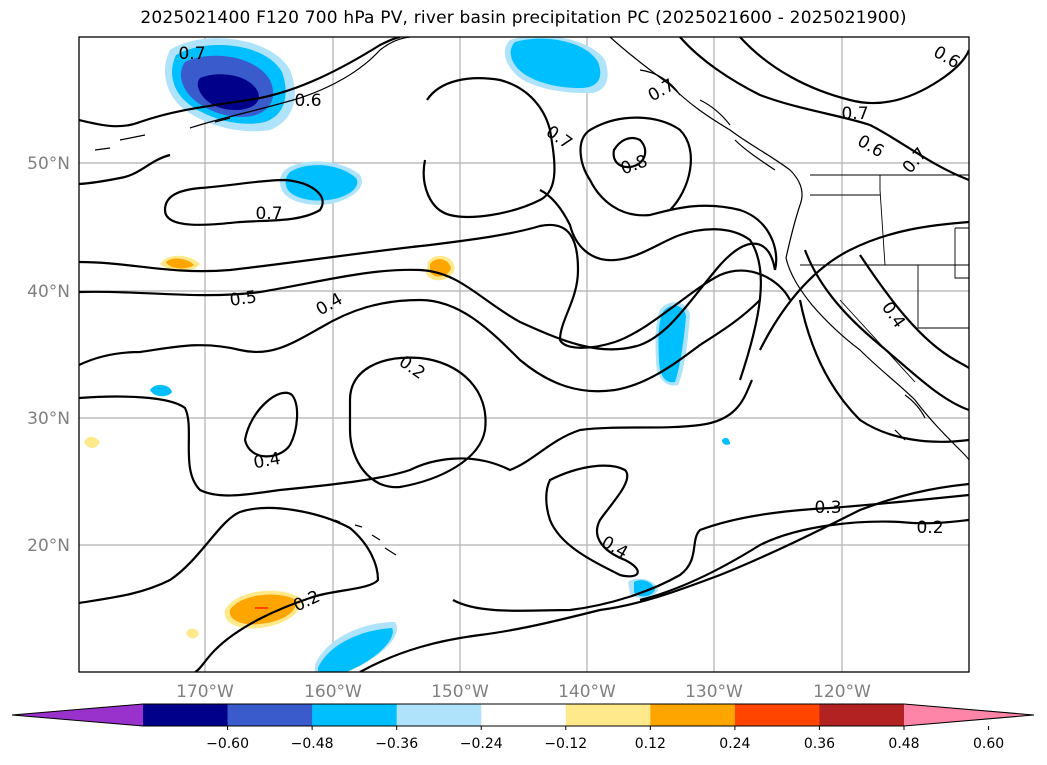 This screenshot has height=765, width=1047. Describe the element at coordinates (988, 744) in the screenshot. I see `colorbar-tick-label: 0.60` at that location.